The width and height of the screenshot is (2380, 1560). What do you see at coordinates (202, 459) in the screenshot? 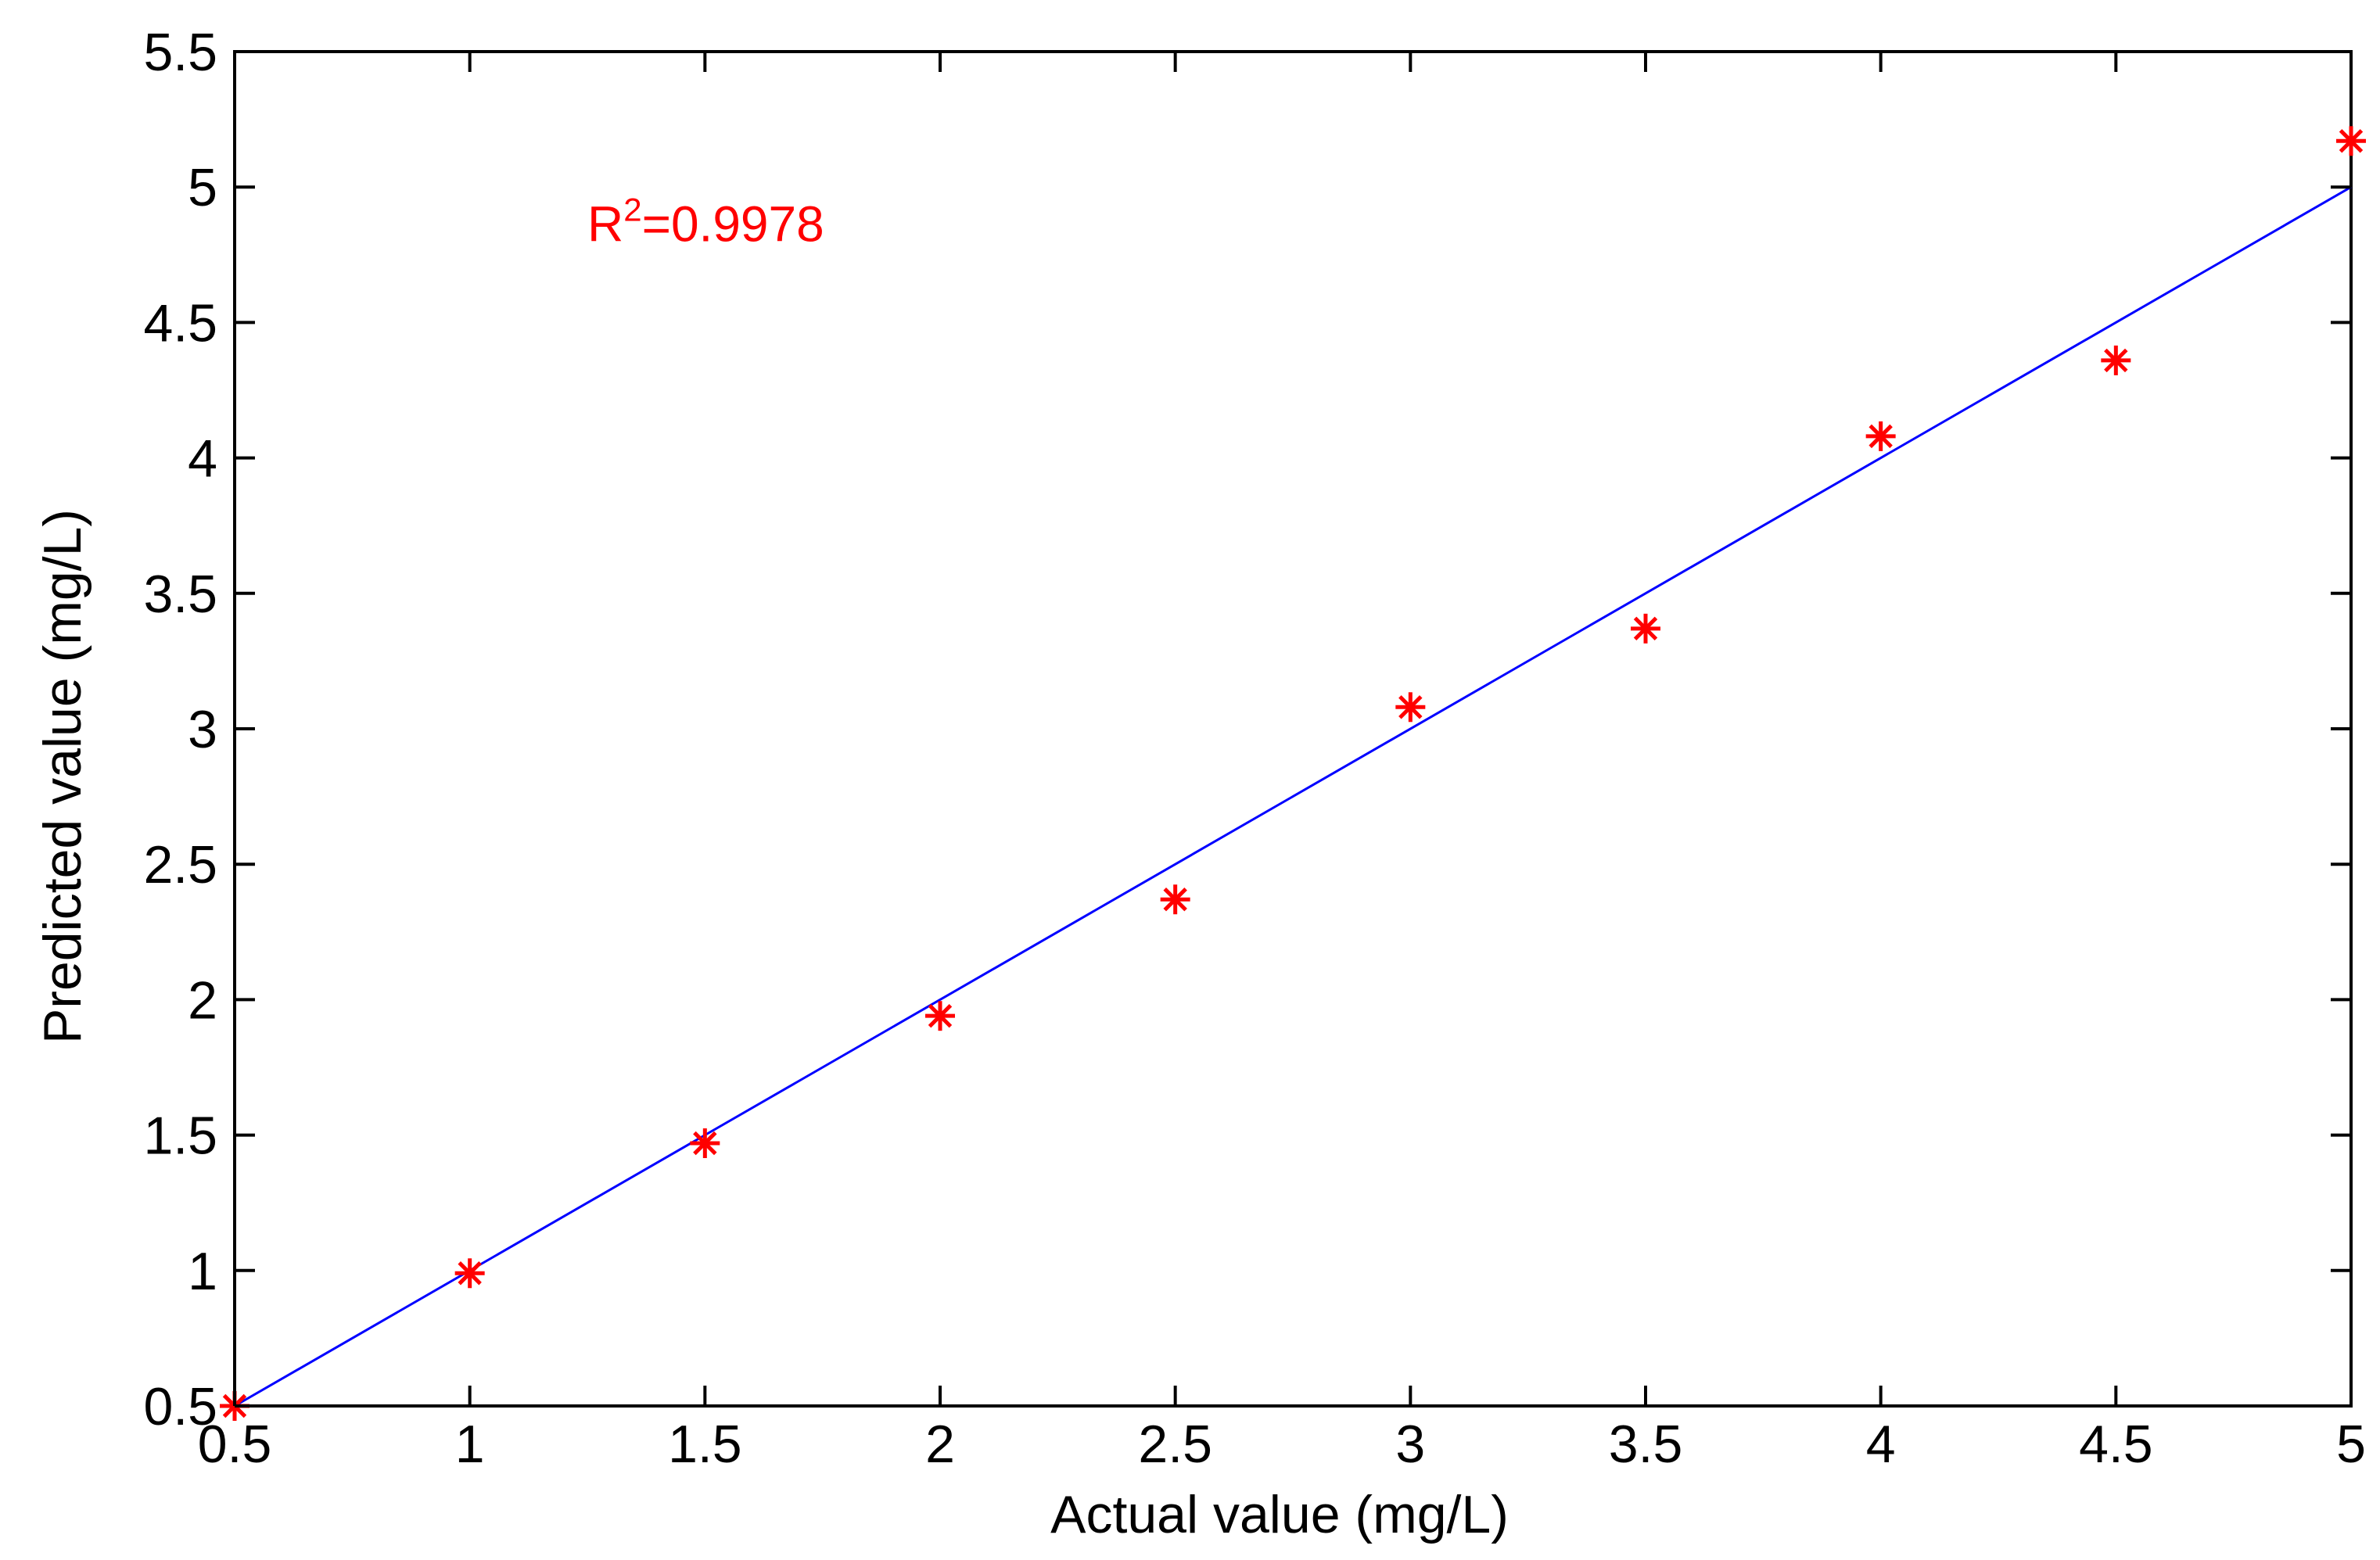
I see `y-tick-label: 4` at bounding box center [202, 459].